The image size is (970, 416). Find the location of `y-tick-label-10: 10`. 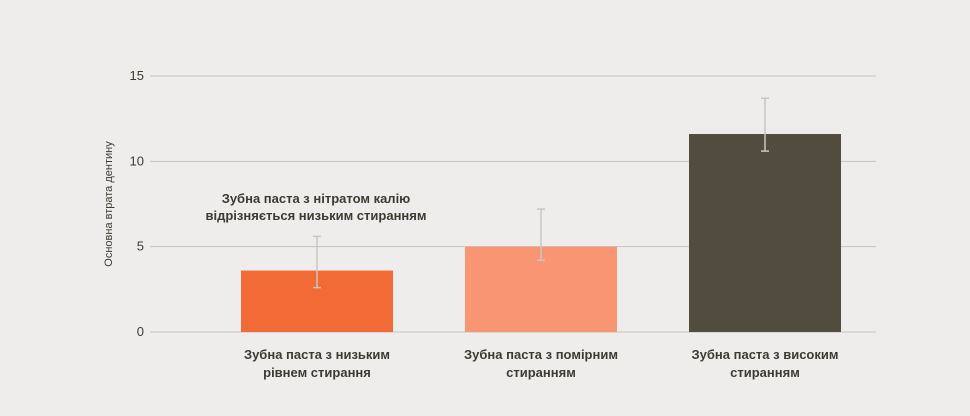

y-tick-label-10: 10 is located at coordinates (137, 160).